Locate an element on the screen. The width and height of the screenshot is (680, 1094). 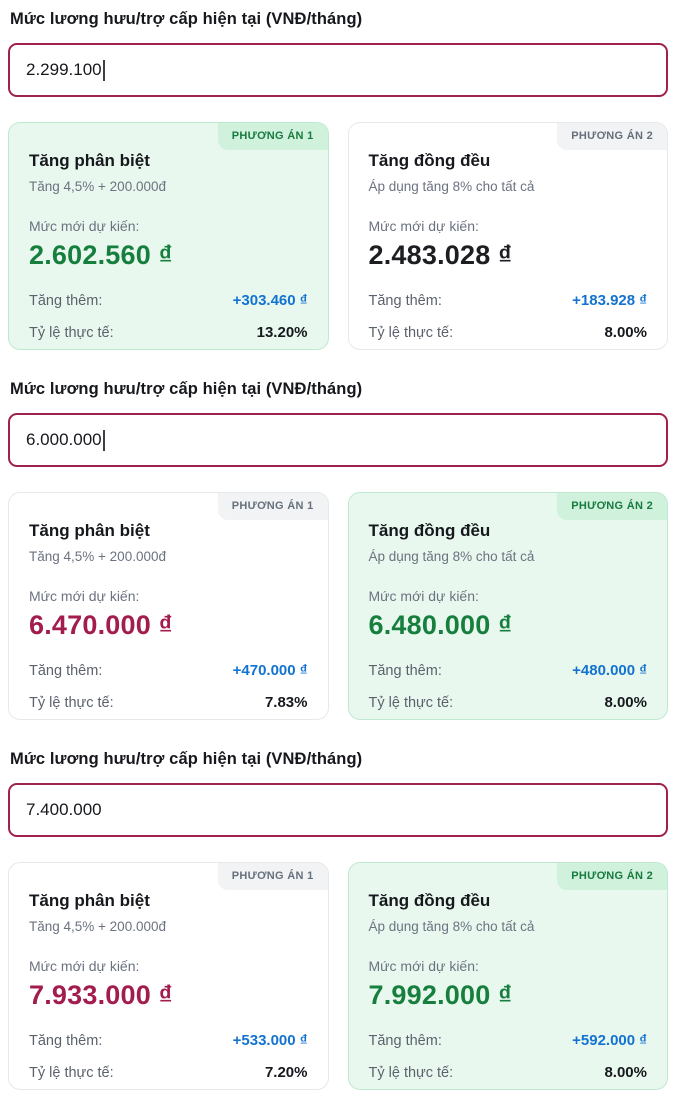
increase-row: Tăng thêm: +533.000 ₫ is located at coordinates (168, 1040).